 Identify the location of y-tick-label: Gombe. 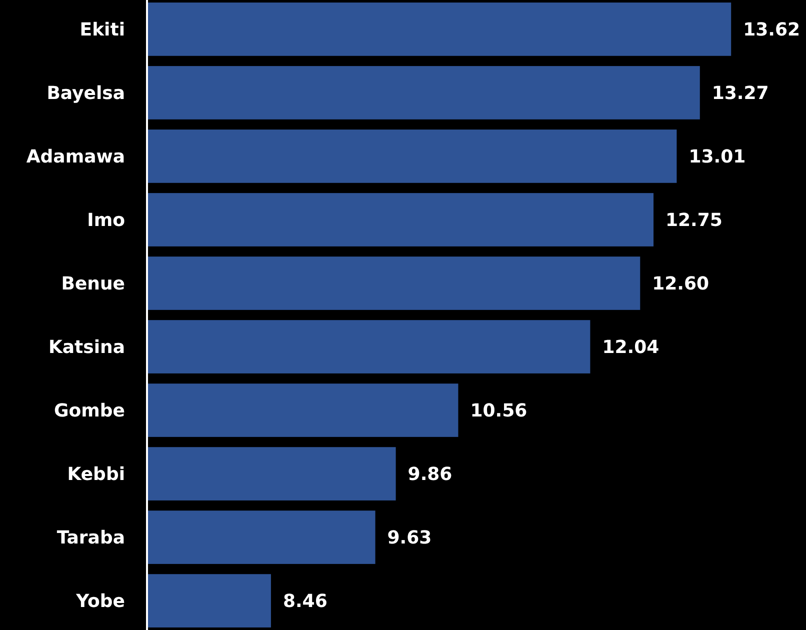
(89, 411).